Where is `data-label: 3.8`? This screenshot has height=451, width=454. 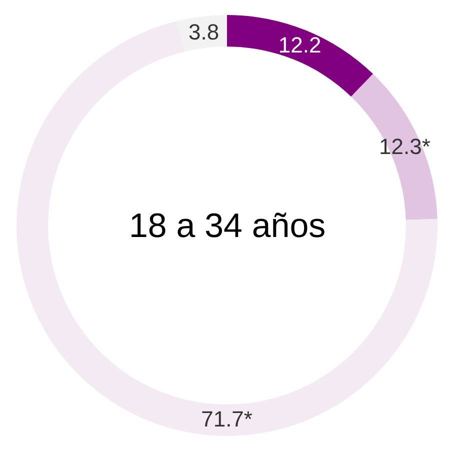 data-label: 3.8 is located at coordinates (204, 32).